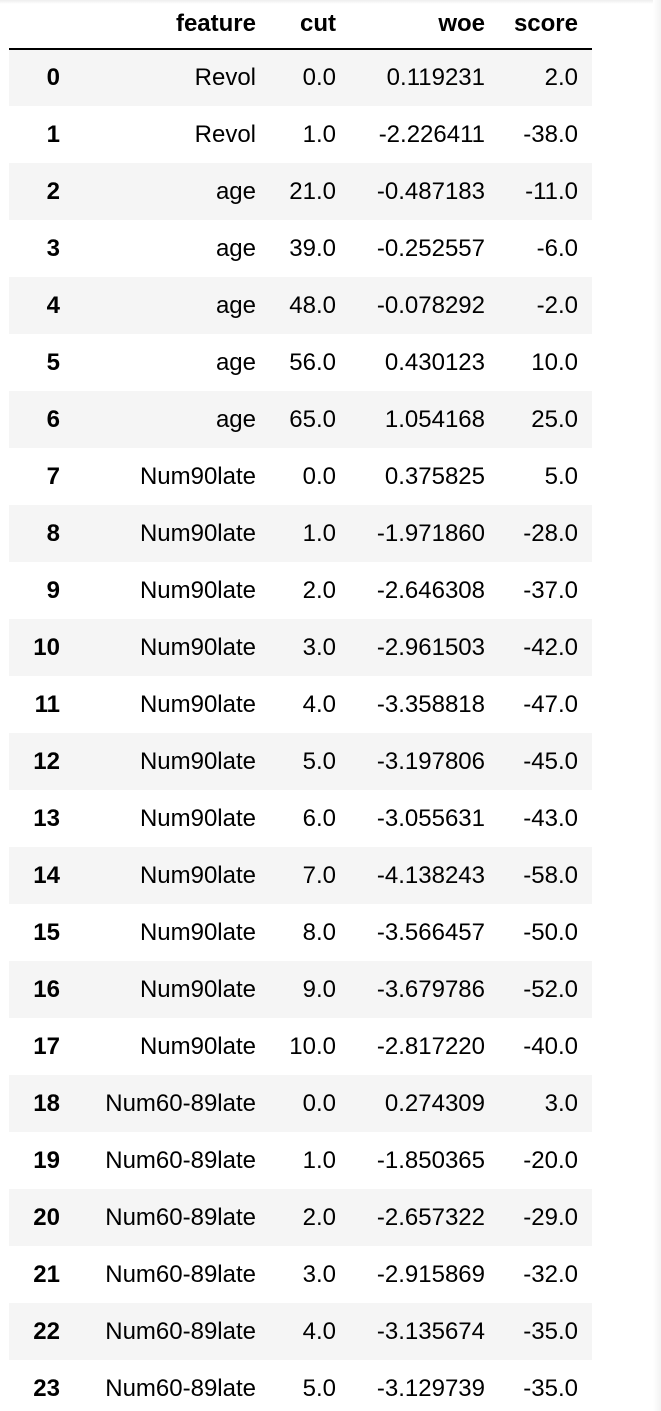  Describe the element at coordinates (430, 704) in the screenshot. I see `woe-cell: -3.358818` at that location.